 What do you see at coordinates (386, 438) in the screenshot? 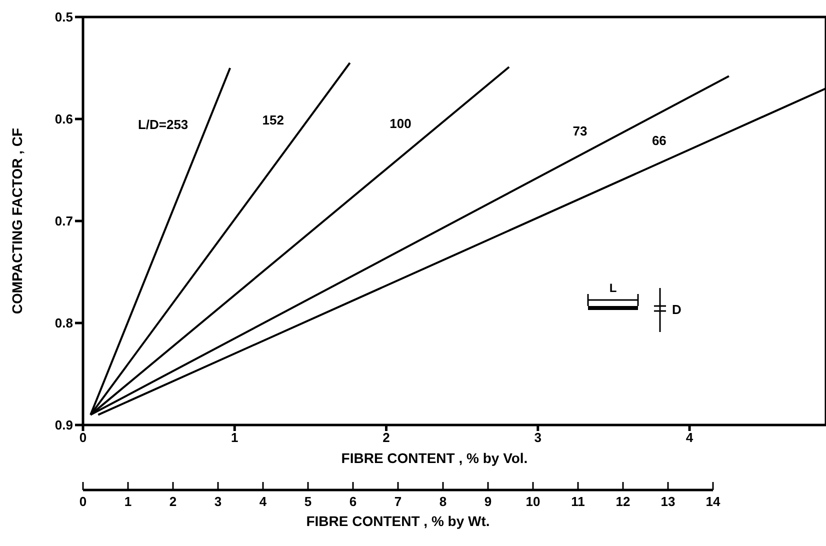
I see `x-tick-label: 2` at bounding box center [386, 438].